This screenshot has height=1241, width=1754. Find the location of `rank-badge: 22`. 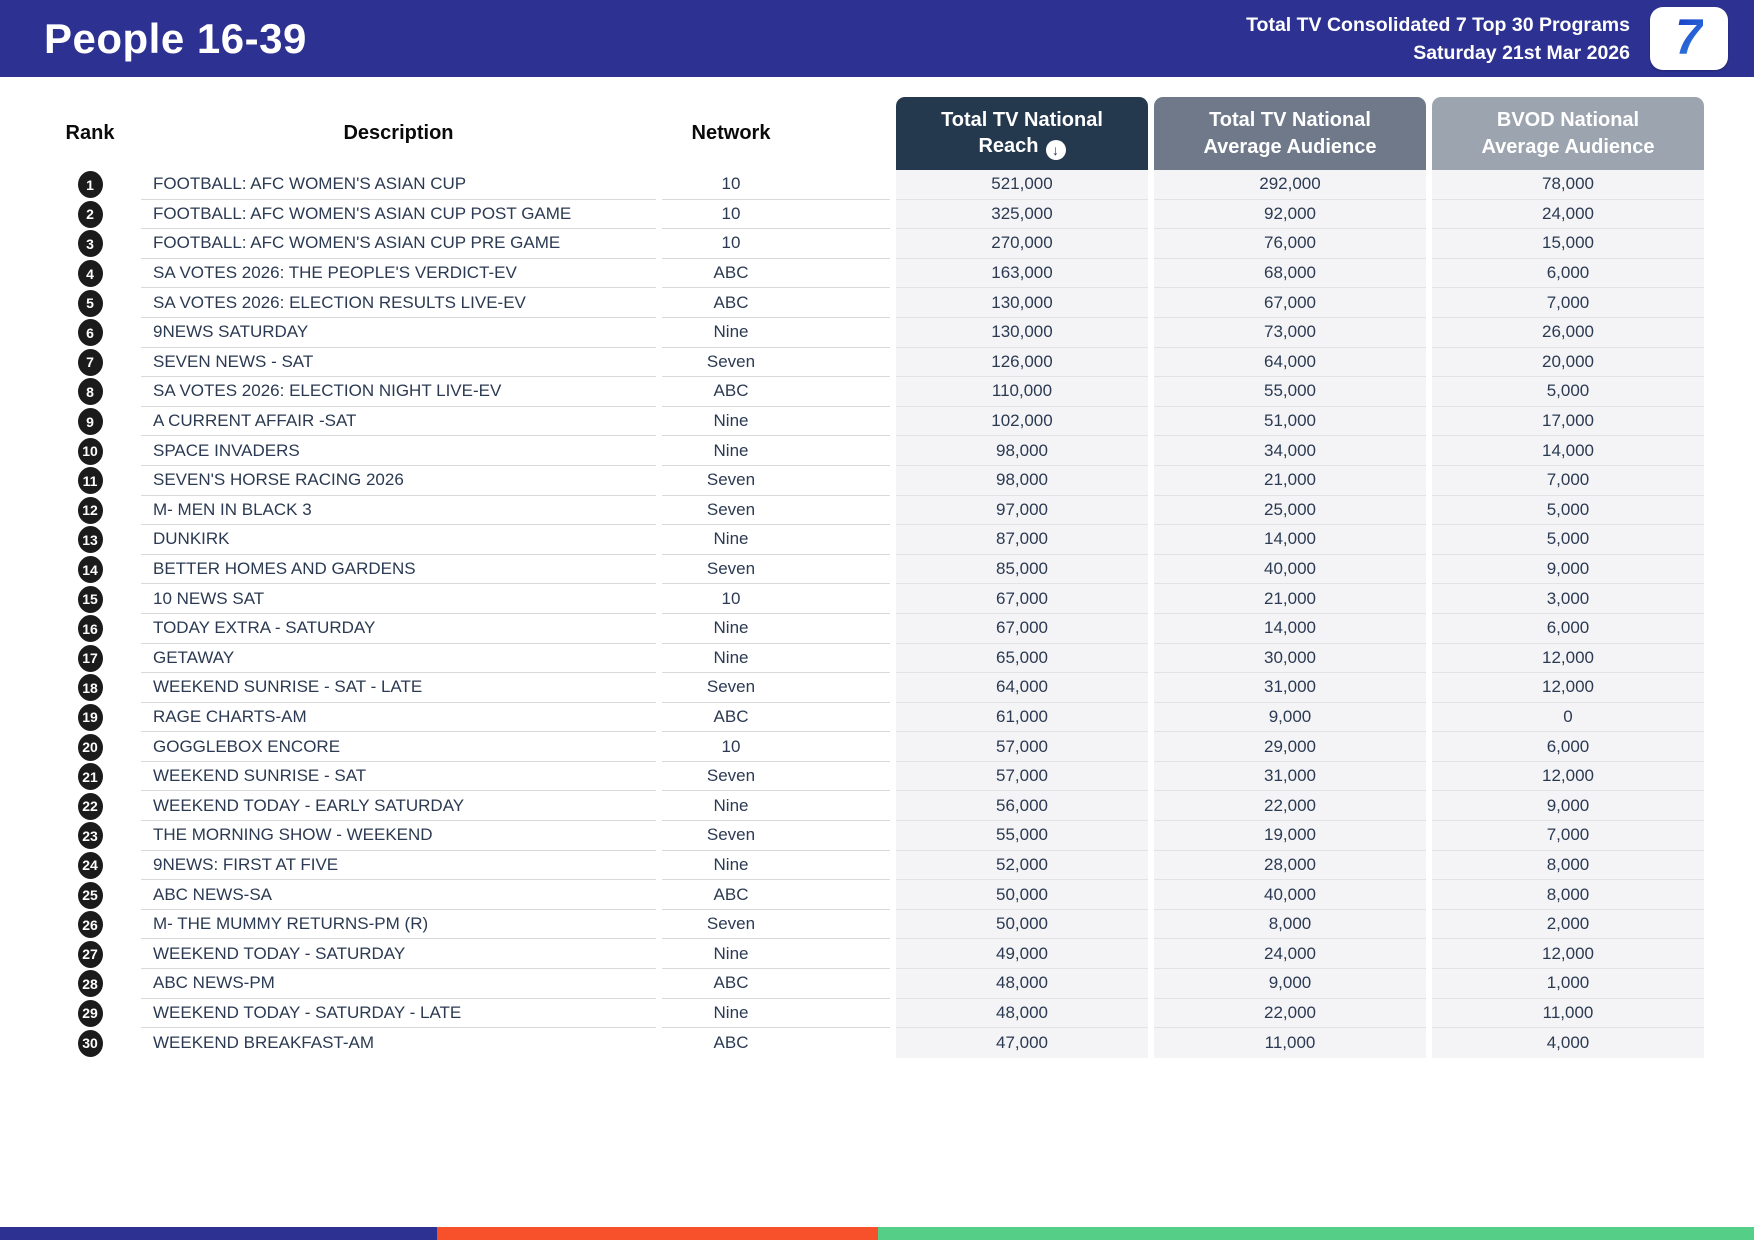

rank-badge: 22 is located at coordinates (90, 806).